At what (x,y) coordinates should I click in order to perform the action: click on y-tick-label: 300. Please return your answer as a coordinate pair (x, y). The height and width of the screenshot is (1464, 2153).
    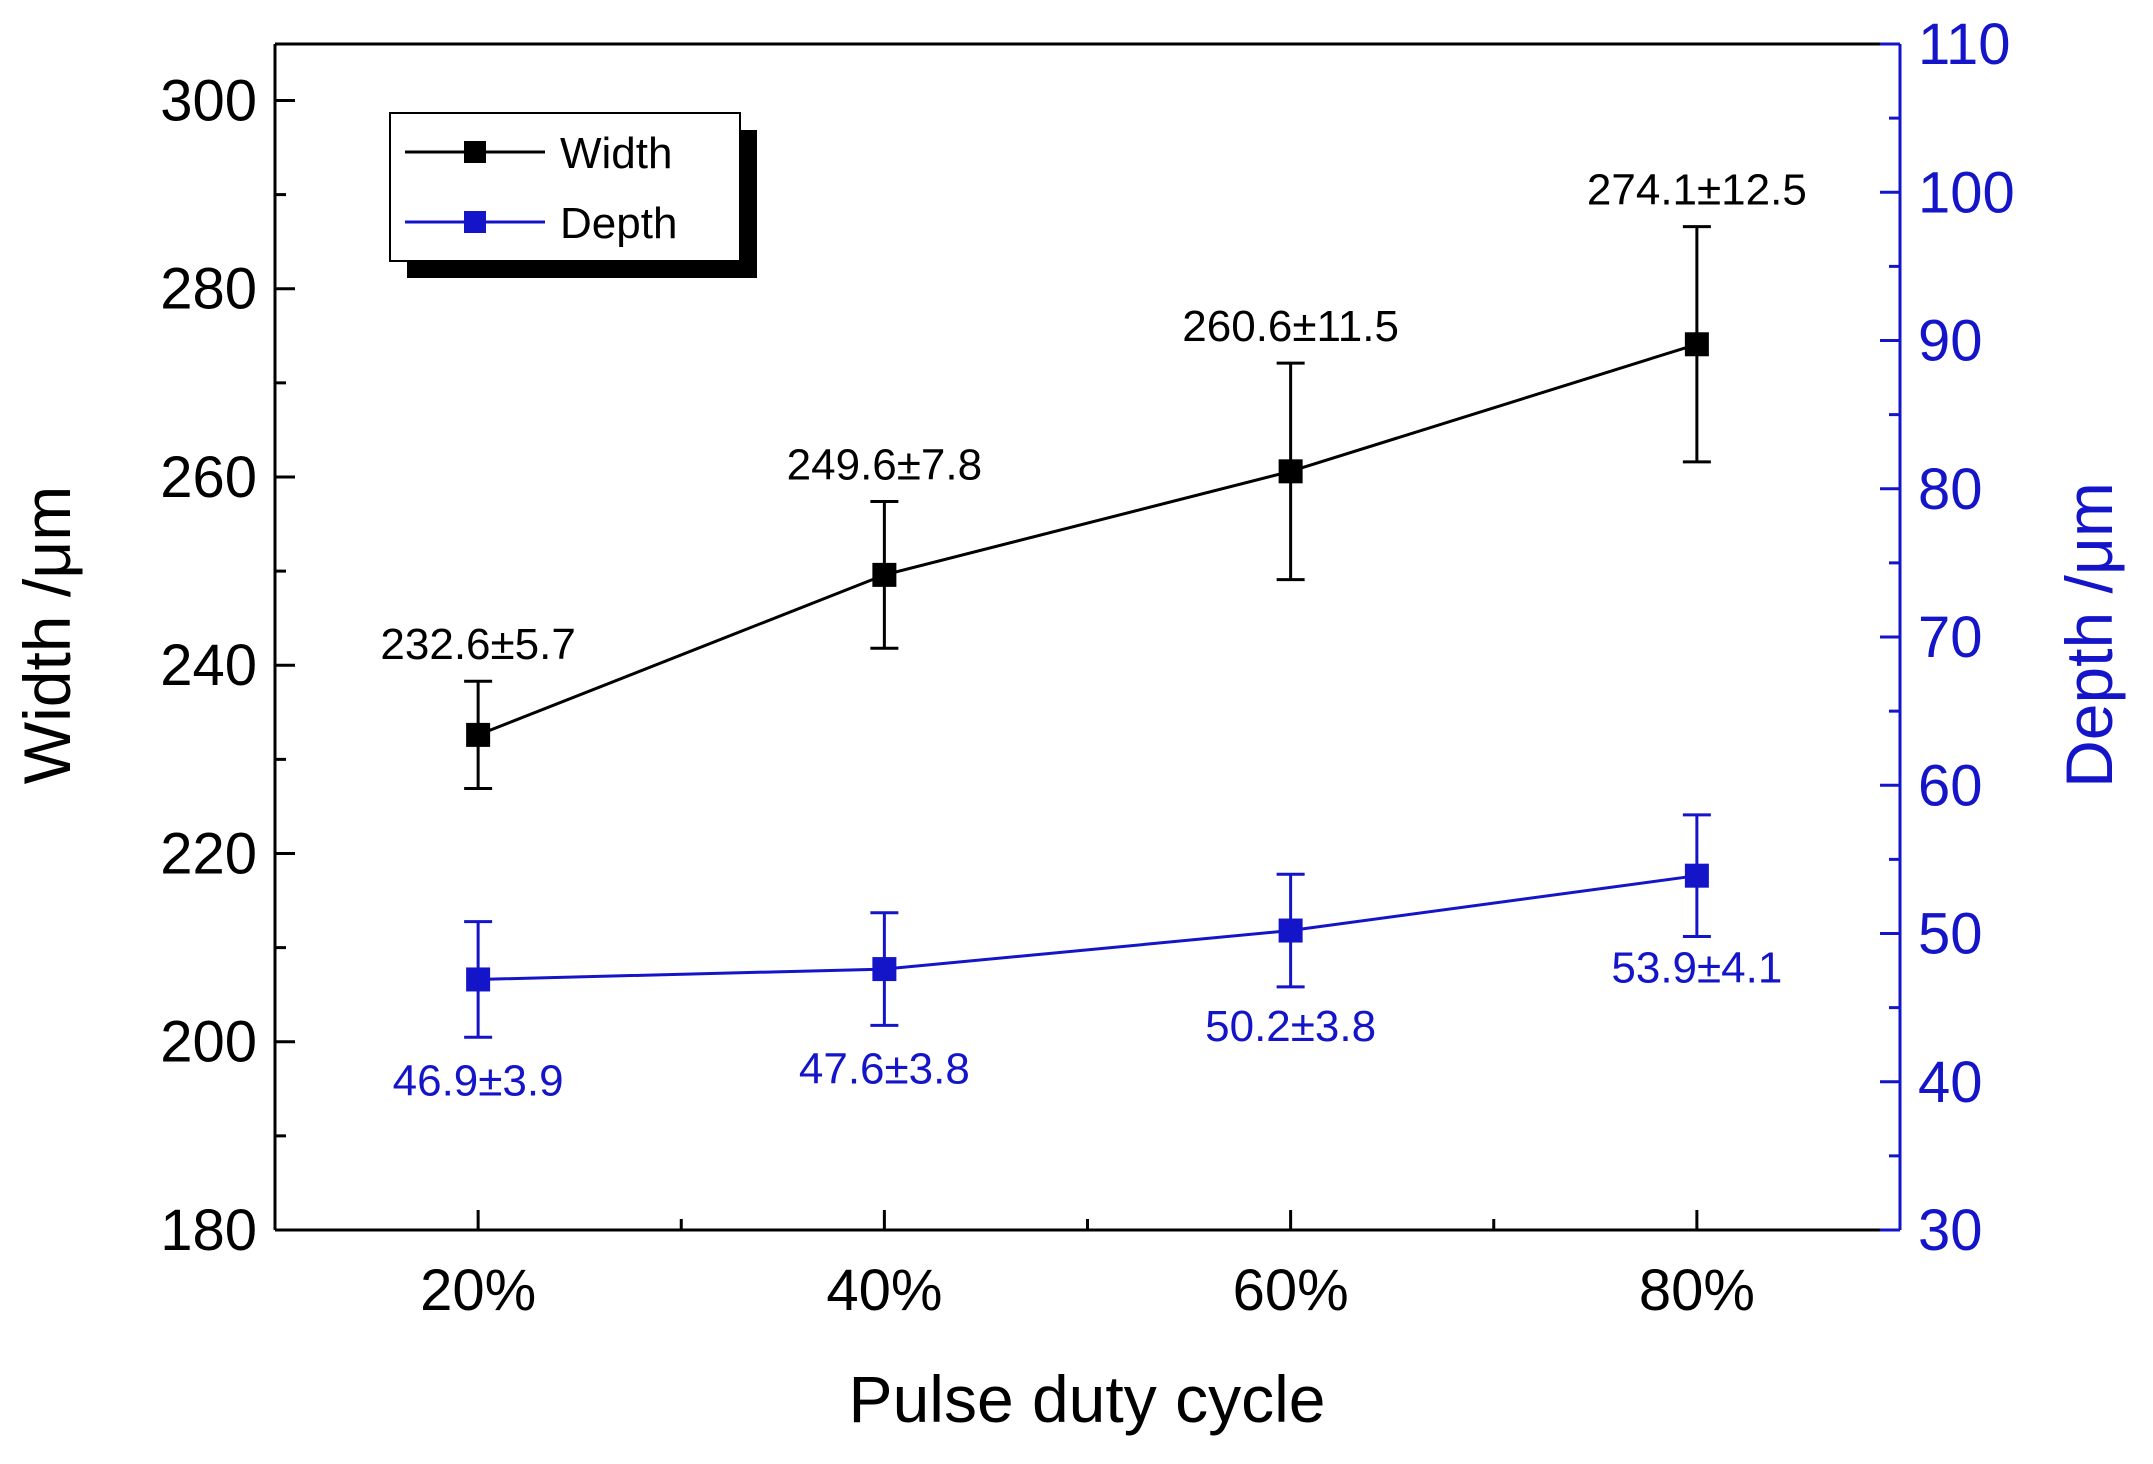
    Looking at the image, I should click on (208, 100).